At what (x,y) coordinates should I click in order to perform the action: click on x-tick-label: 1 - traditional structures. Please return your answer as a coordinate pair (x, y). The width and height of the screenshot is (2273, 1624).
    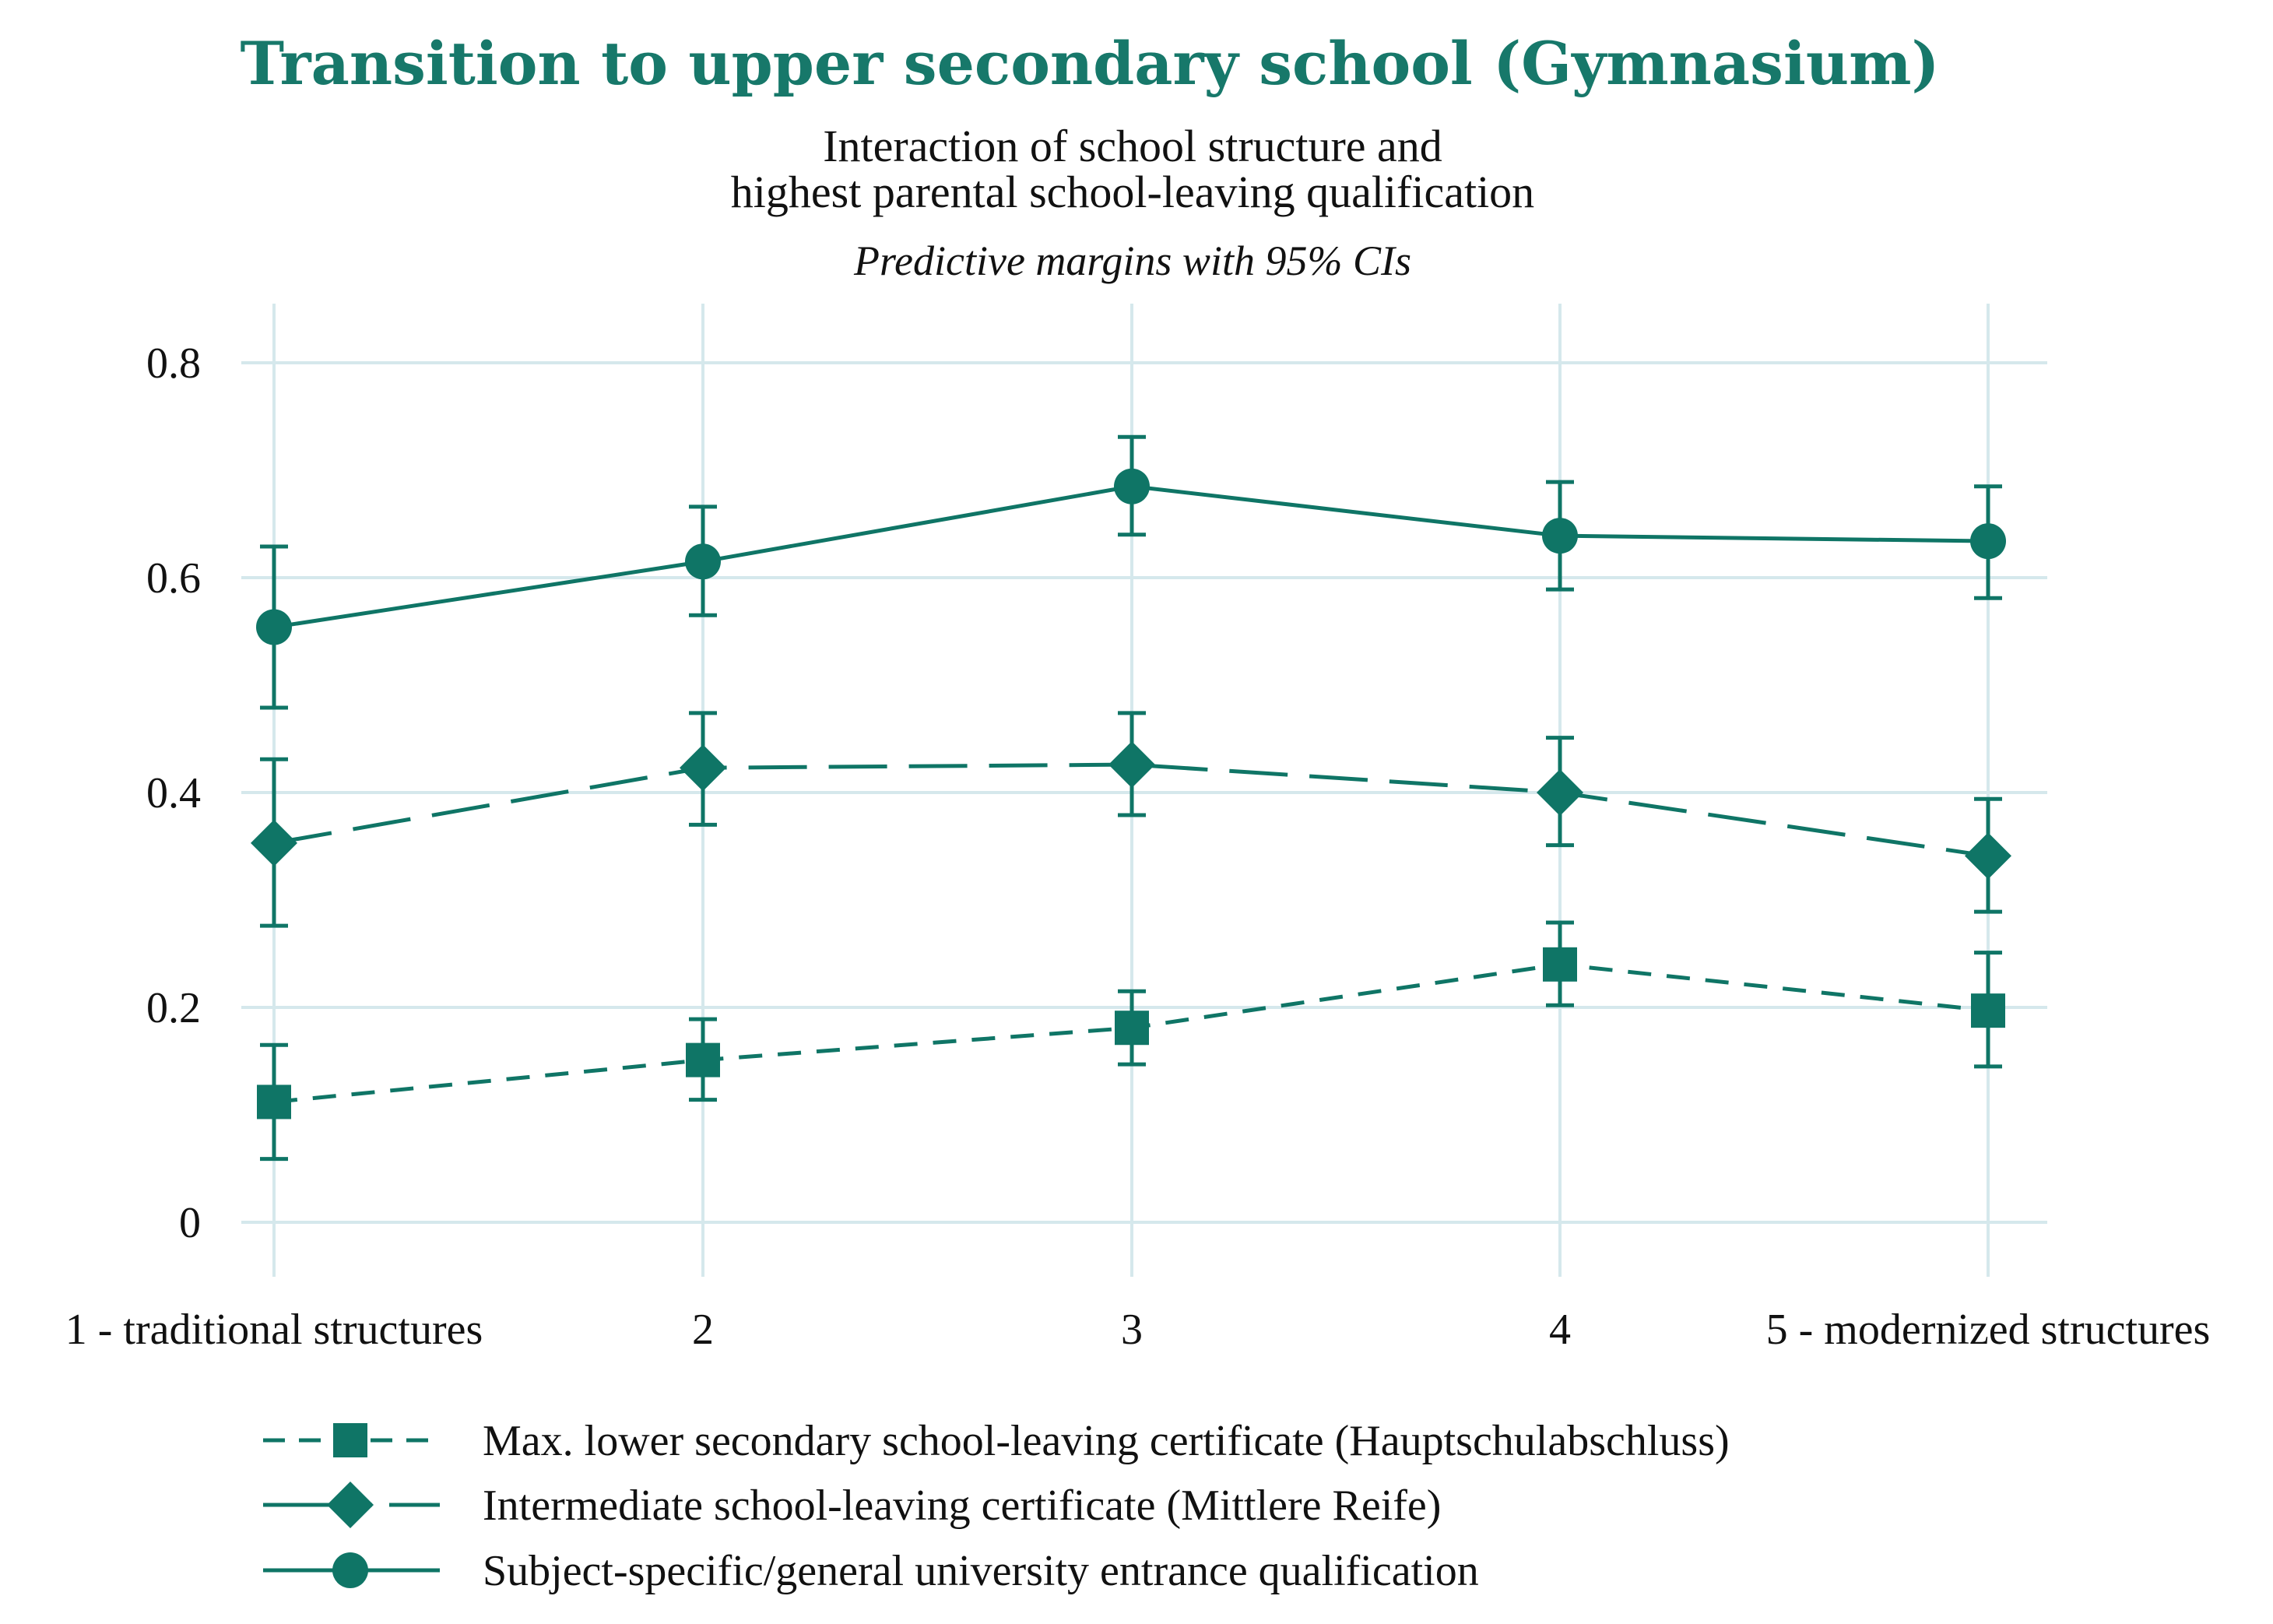
    Looking at the image, I should click on (274, 1330).